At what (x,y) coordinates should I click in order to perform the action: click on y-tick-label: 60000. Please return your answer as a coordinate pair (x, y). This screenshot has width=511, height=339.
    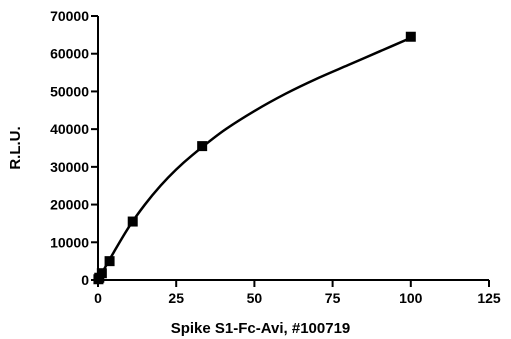
    Looking at the image, I should click on (69, 54).